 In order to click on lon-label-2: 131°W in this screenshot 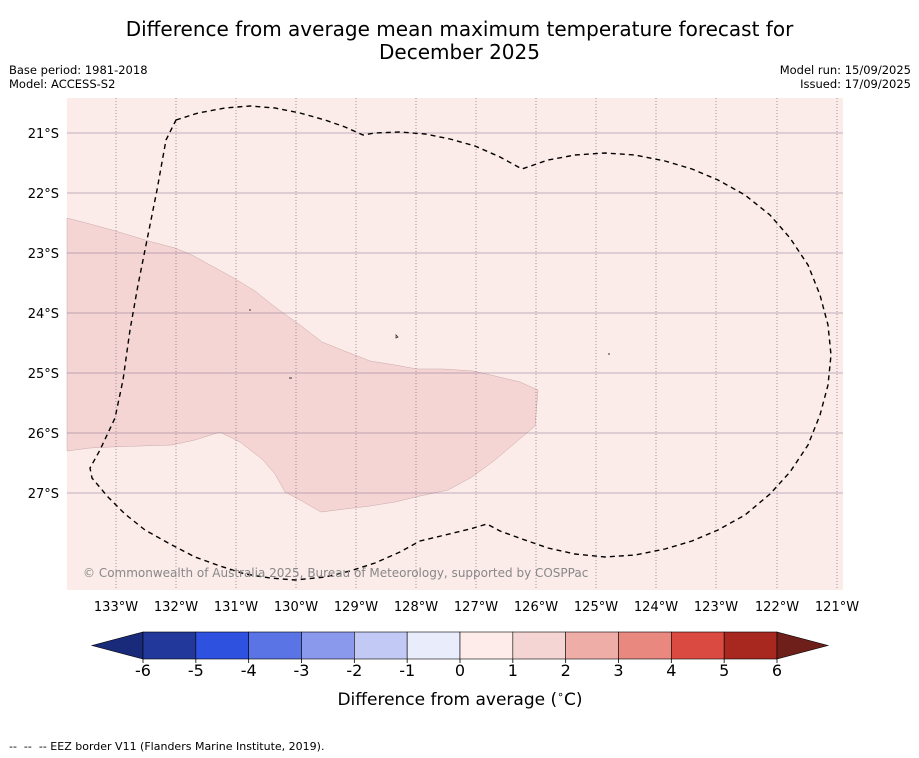, I will do `click(236, 607)`.